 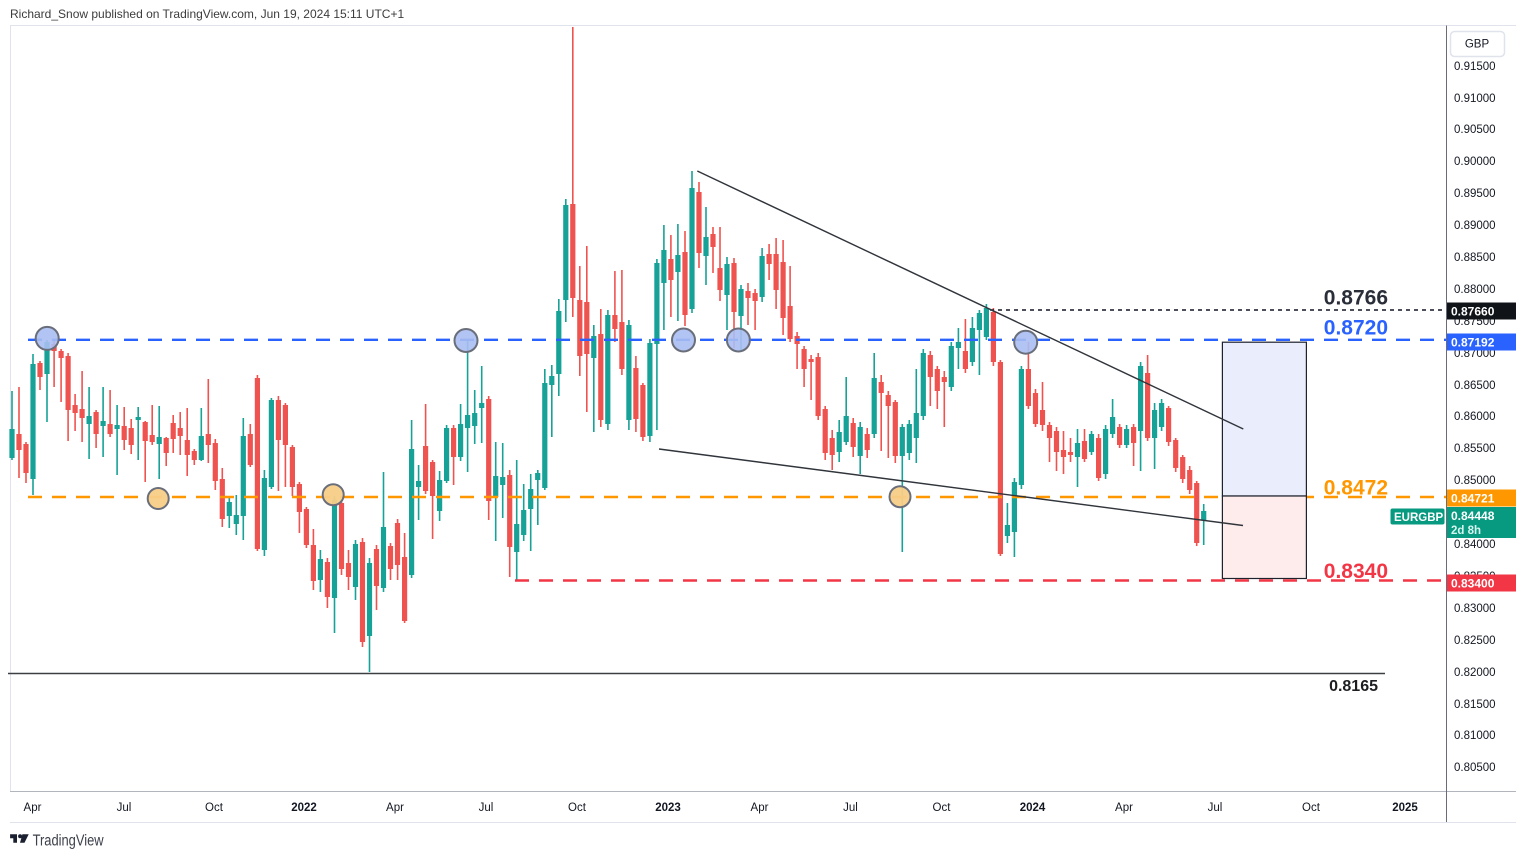 What do you see at coordinates (1475, 673) in the screenshot?
I see `svg-text: 0.82000` at bounding box center [1475, 673].